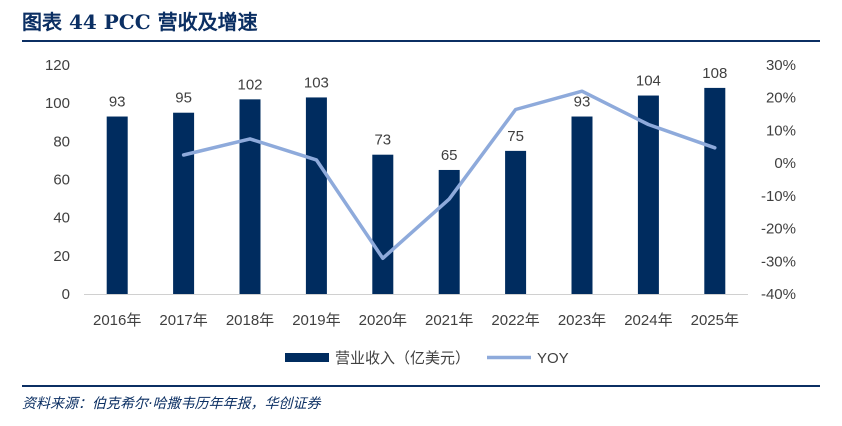  What do you see at coordinates (421, 386) in the screenshot?
I see `footer-rule` at bounding box center [421, 386].